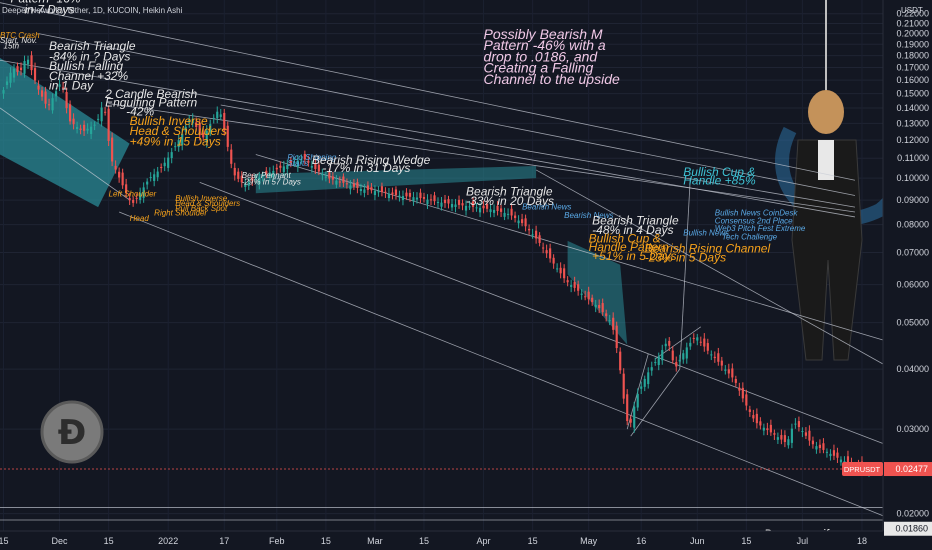 This screenshot has width=932, height=550. I want to click on chart-annotation: +49% in 15 Days, so click(175, 141).